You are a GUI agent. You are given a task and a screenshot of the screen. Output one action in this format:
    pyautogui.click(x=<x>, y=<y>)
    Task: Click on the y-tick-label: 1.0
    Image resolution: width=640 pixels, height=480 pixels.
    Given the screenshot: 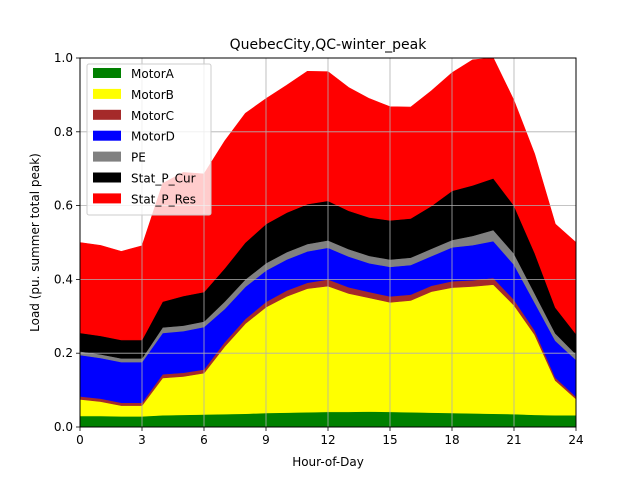 What is the action you would take?
    pyautogui.click(x=63, y=58)
    